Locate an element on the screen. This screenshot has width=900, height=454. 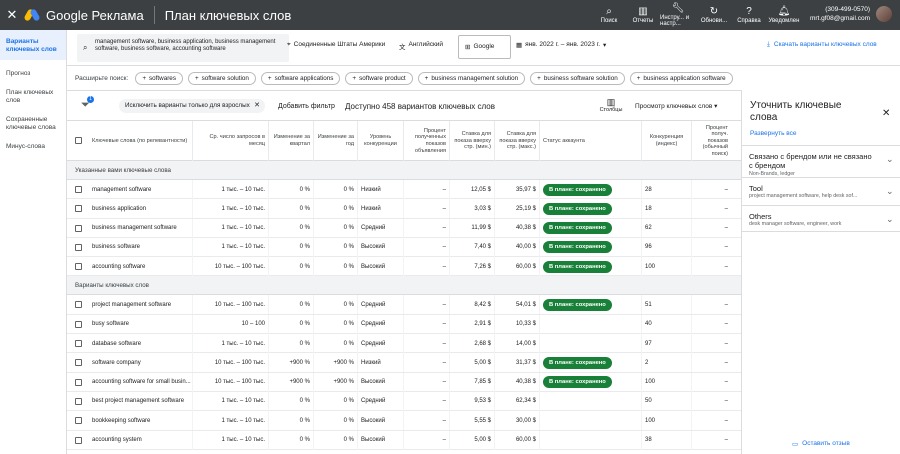
chip-label: business application software is located at coordinates (684, 78).